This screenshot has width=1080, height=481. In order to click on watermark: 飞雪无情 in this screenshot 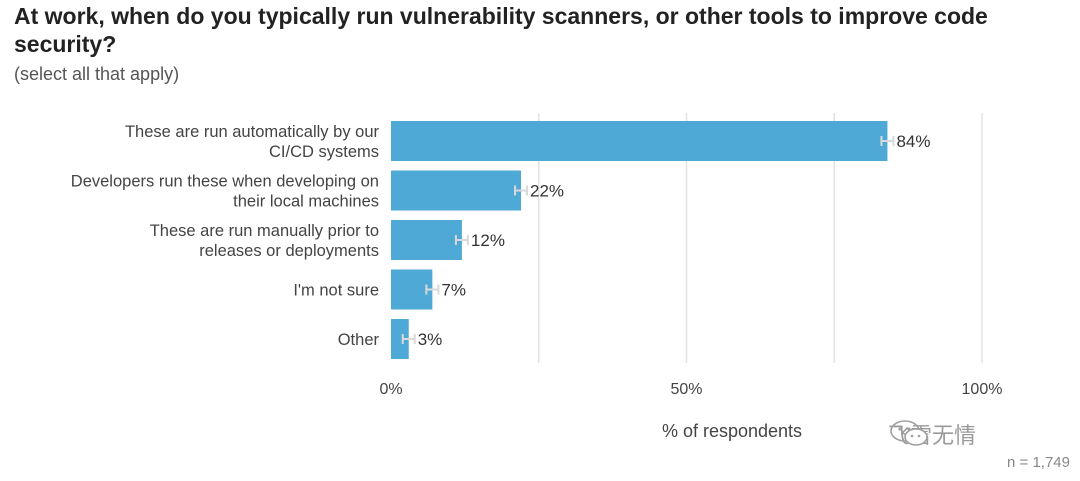, I will do `click(932, 434)`.